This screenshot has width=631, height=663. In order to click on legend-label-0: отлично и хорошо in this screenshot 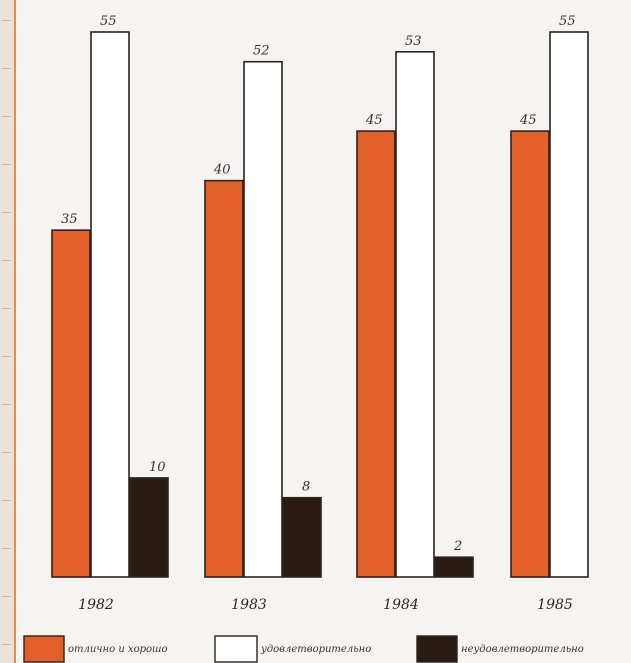, I will do `click(118, 649)`.